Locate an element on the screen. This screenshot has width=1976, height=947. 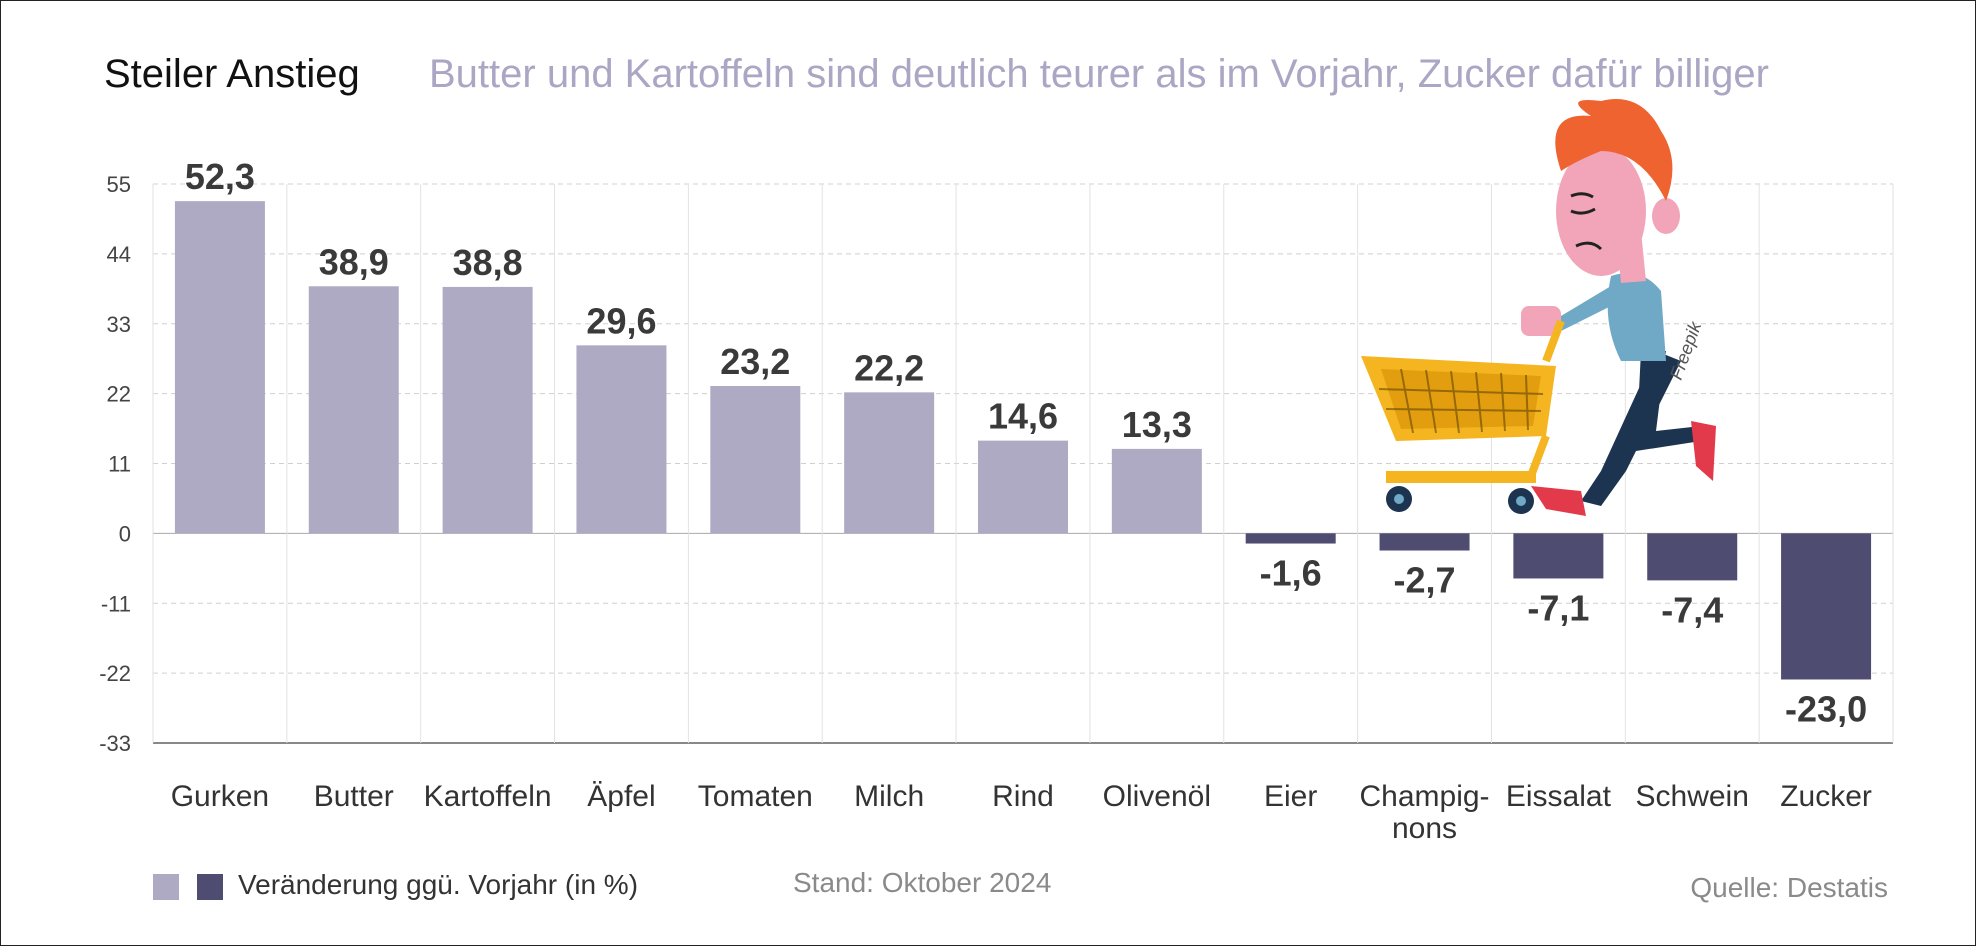
x-tick-label: Äpfel is located at coordinates (621, 796).